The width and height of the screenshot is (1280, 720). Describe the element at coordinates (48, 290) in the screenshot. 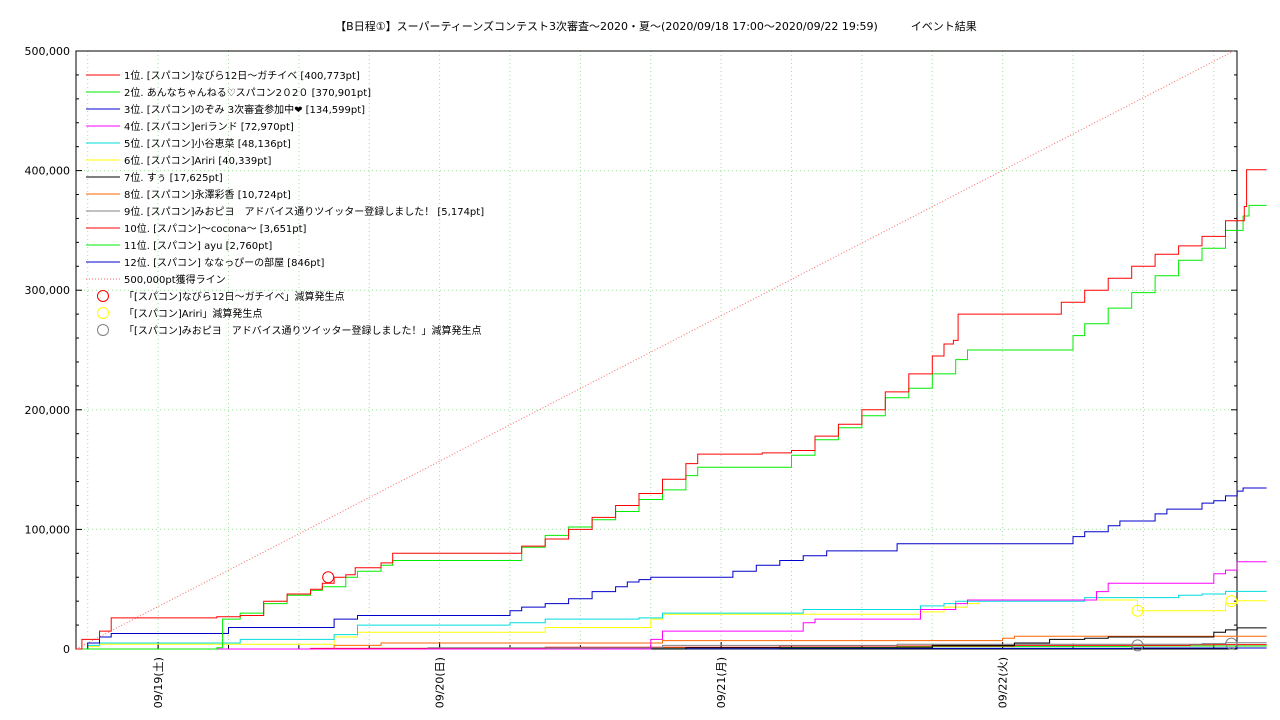

I see `y-tick-label: 300,000` at that location.